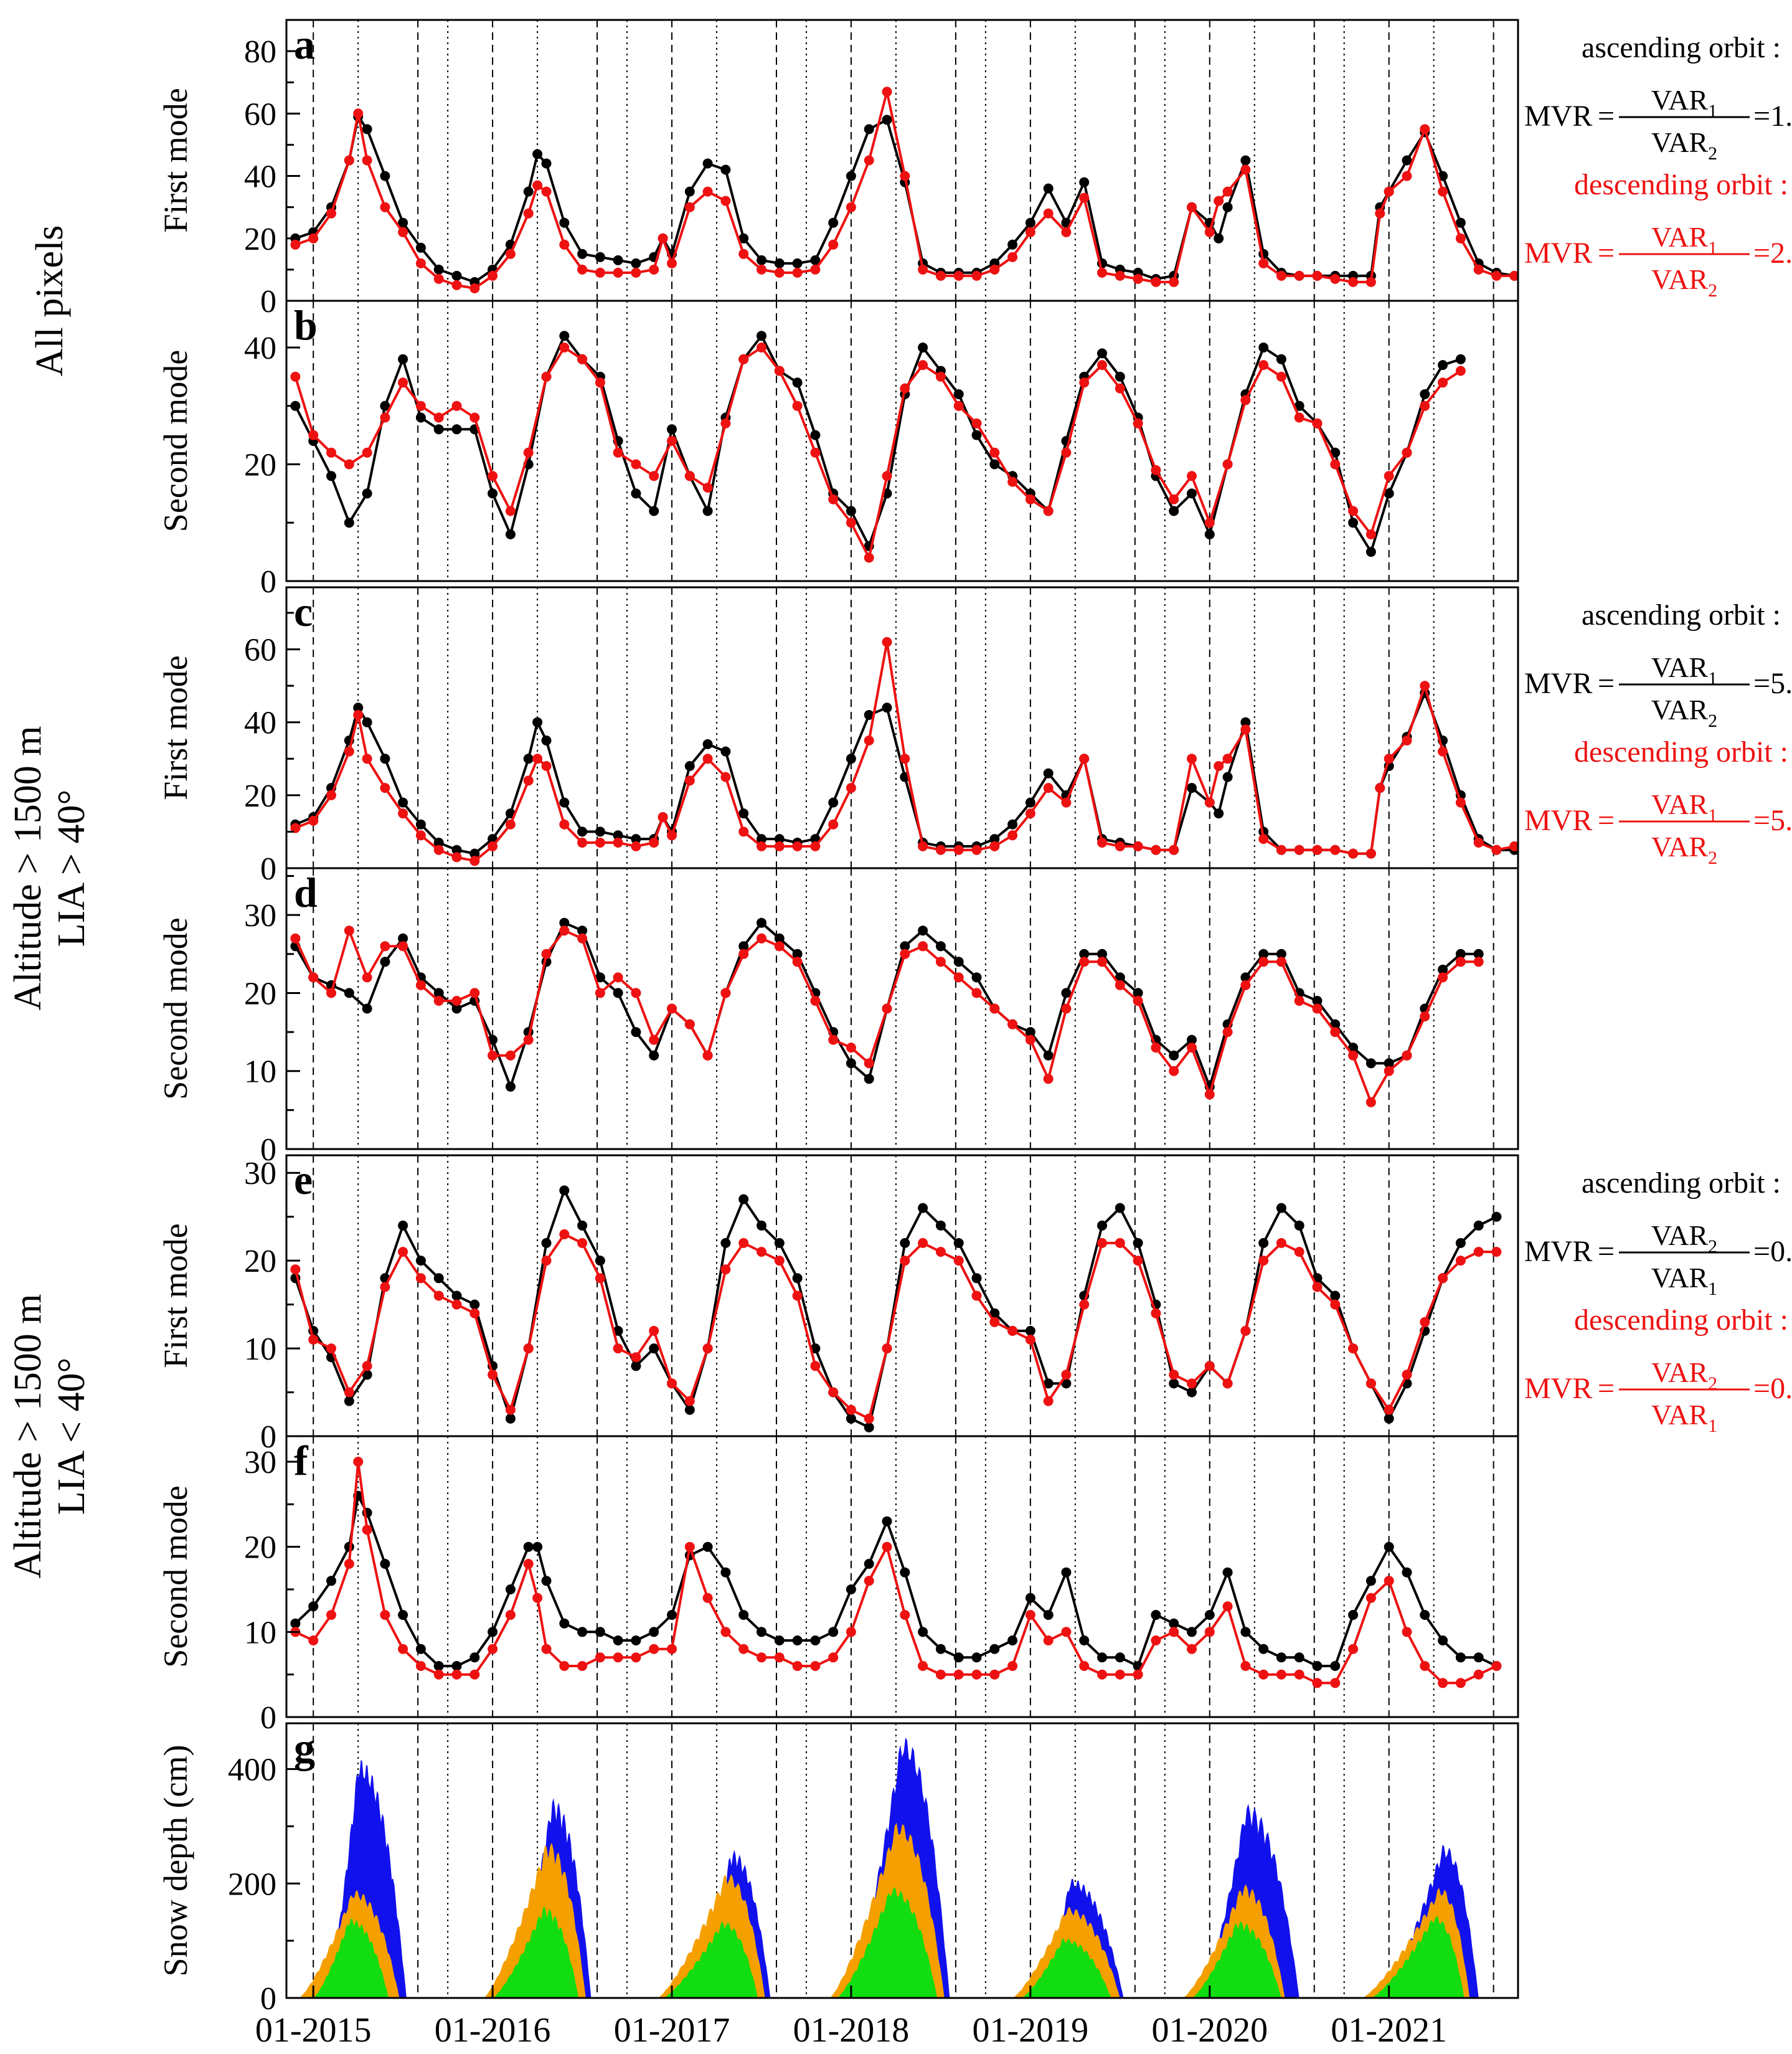 This screenshot has height=2054, width=1792. I want to click on y-axis-label: Second mode, so click(176, 441).